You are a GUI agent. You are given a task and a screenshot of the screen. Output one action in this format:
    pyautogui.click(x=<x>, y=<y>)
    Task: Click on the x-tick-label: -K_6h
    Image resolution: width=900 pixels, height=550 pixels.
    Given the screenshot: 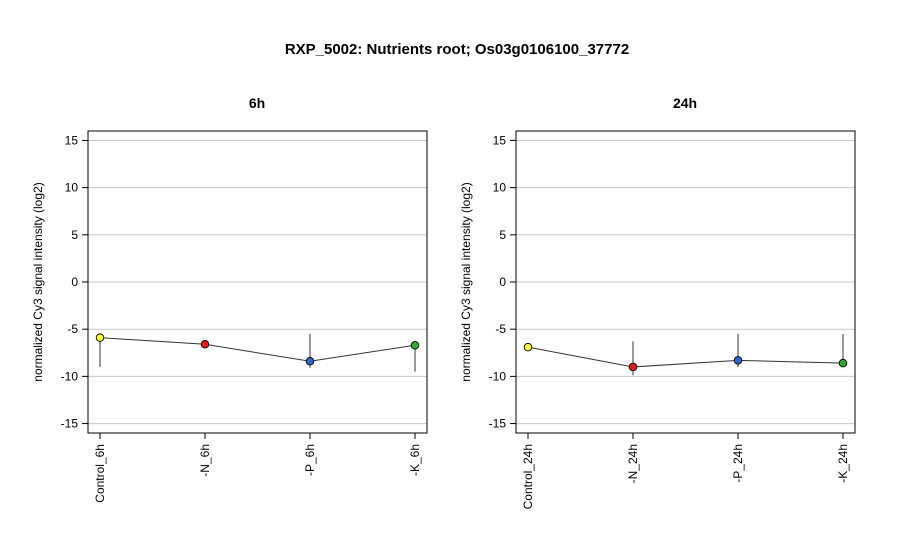 What is the action you would take?
    pyautogui.click(x=415, y=460)
    